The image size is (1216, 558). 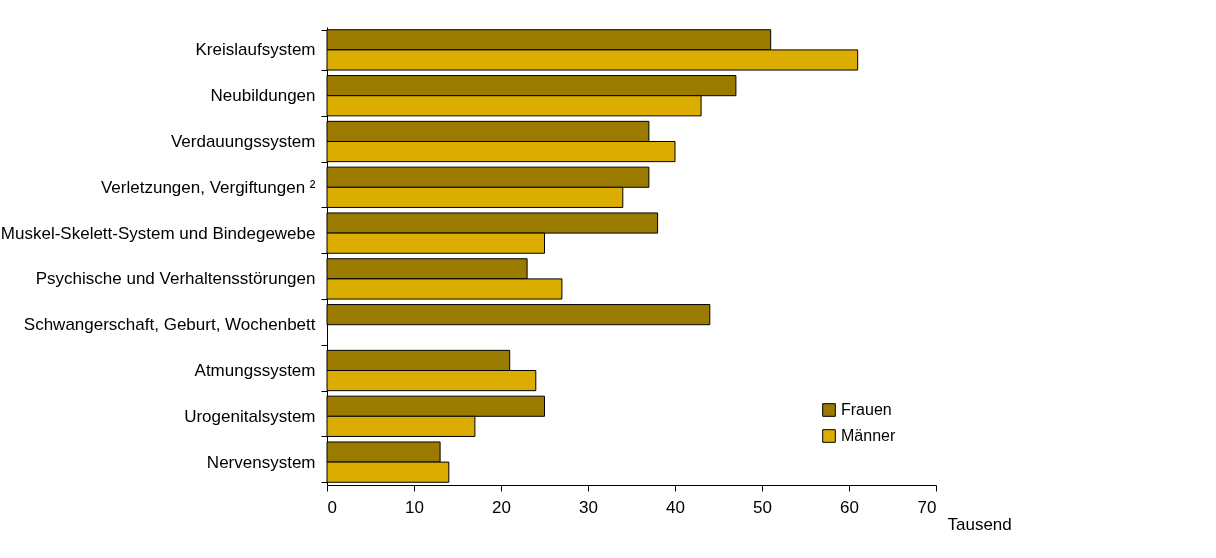 What do you see at coordinates (208, 187) in the screenshot?
I see `y-tick-label: Verletzungen, Vergiftungen ²` at bounding box center [208, 187].